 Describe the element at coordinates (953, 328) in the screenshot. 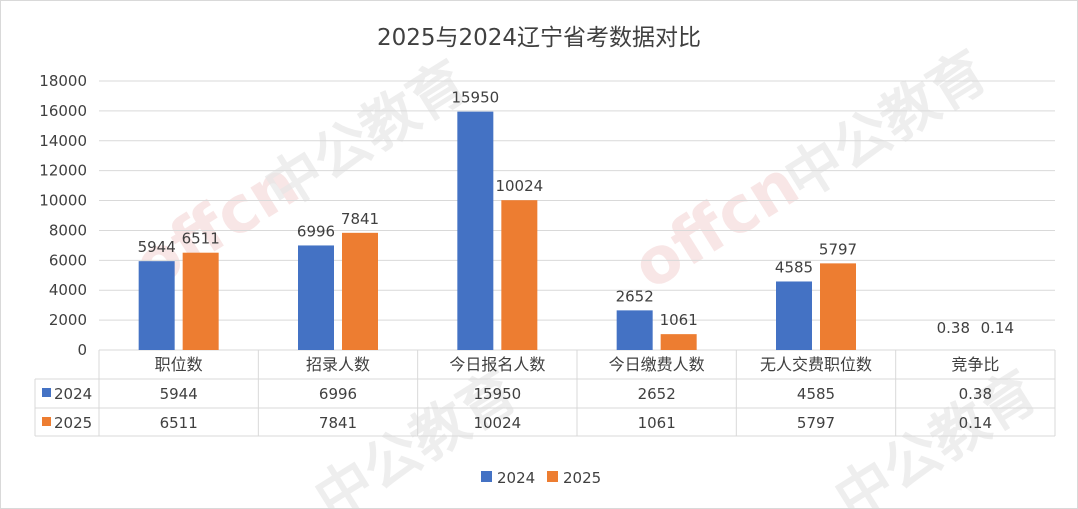

I see `data-label: 0.38` at that location.